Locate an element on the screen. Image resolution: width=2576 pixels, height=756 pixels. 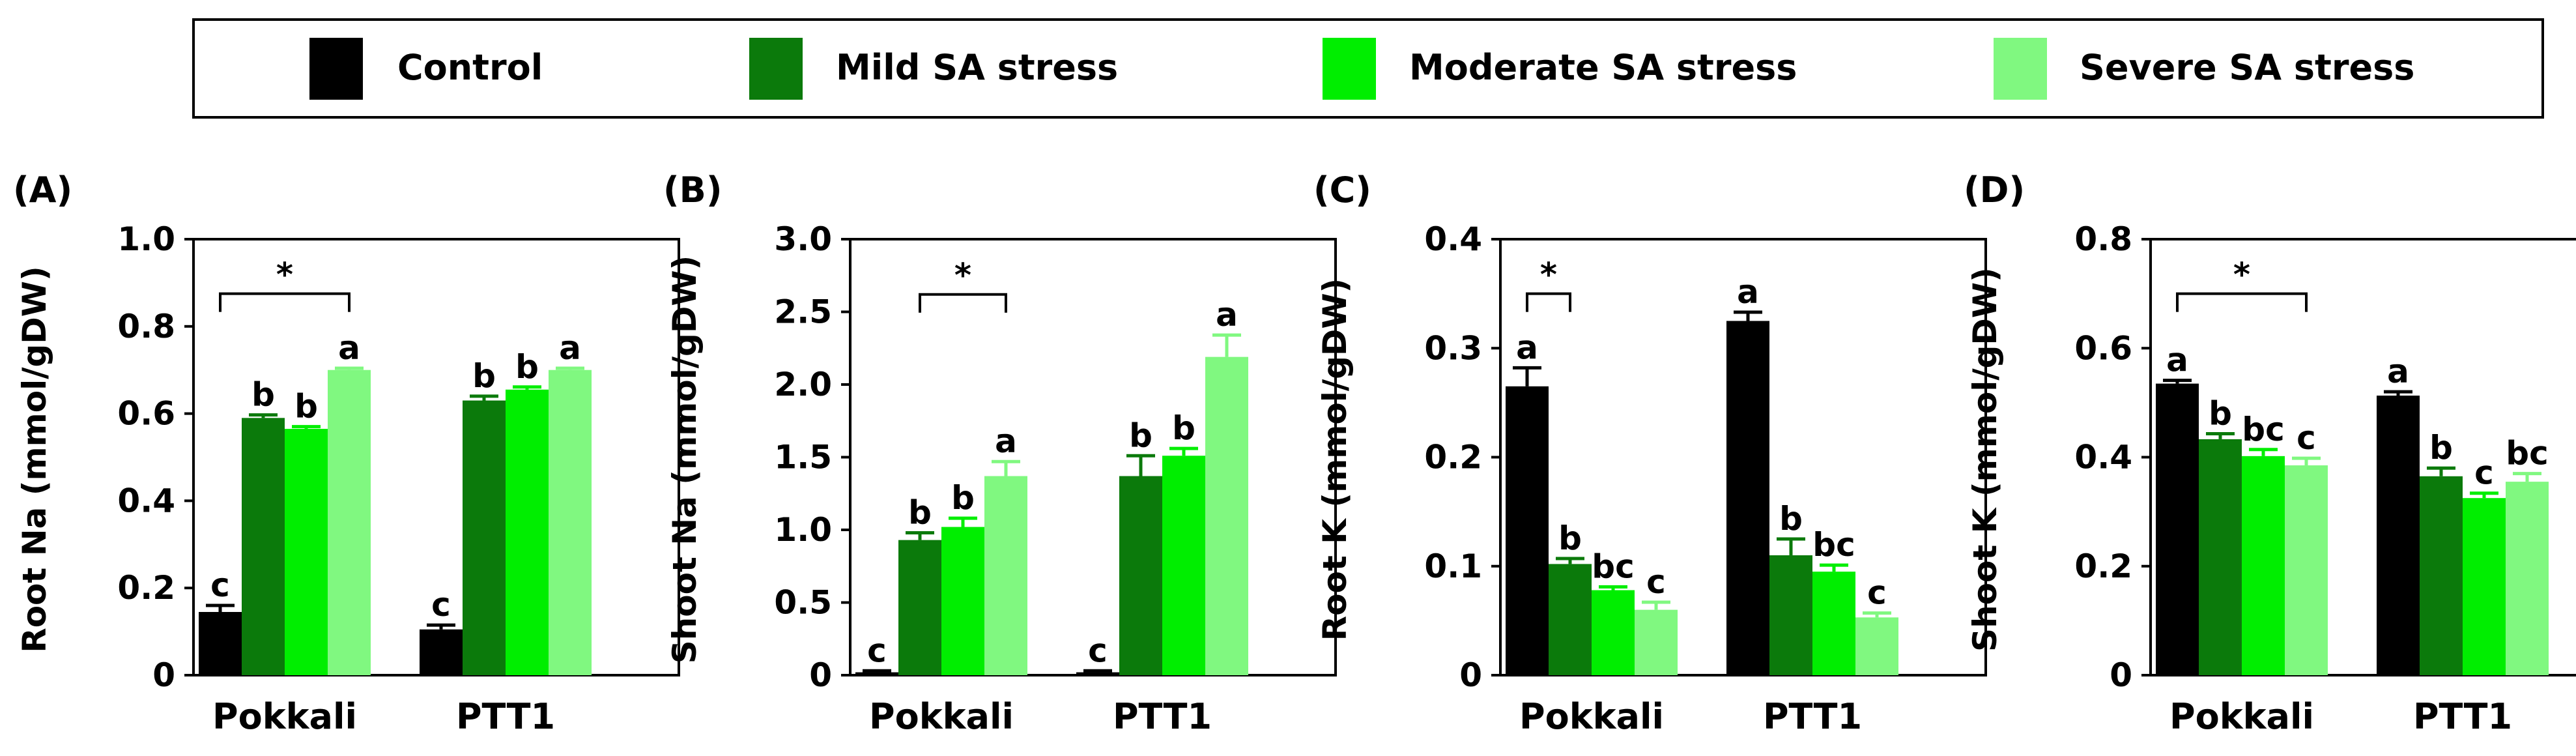
legend-label-severe: Severe SA stress is located at coordinates (2247, 67).